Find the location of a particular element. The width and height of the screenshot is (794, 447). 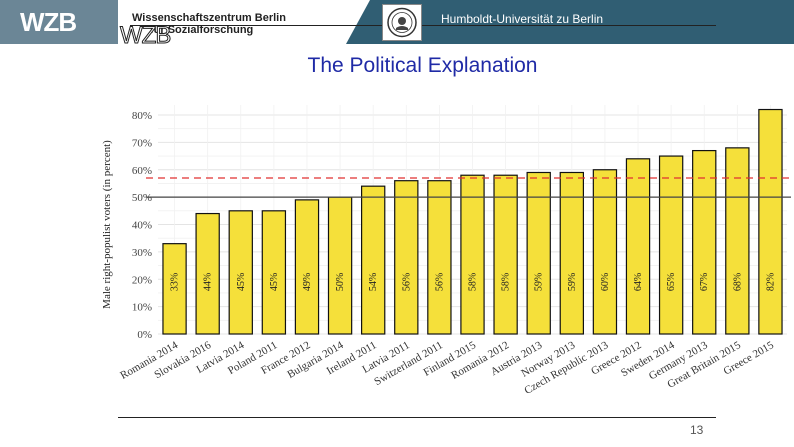

y-tick-label: 70% is located at coordinates (142, 143).